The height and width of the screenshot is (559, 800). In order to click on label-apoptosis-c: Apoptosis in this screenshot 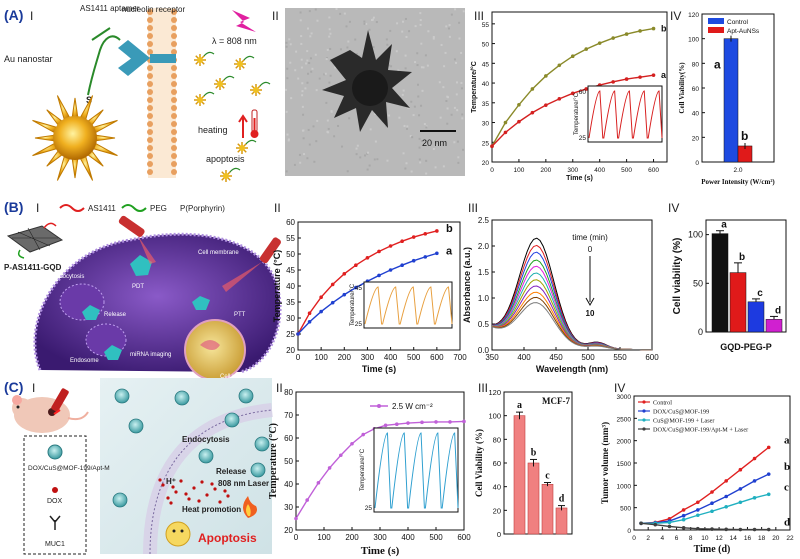, I will do `click(227, 538)`.